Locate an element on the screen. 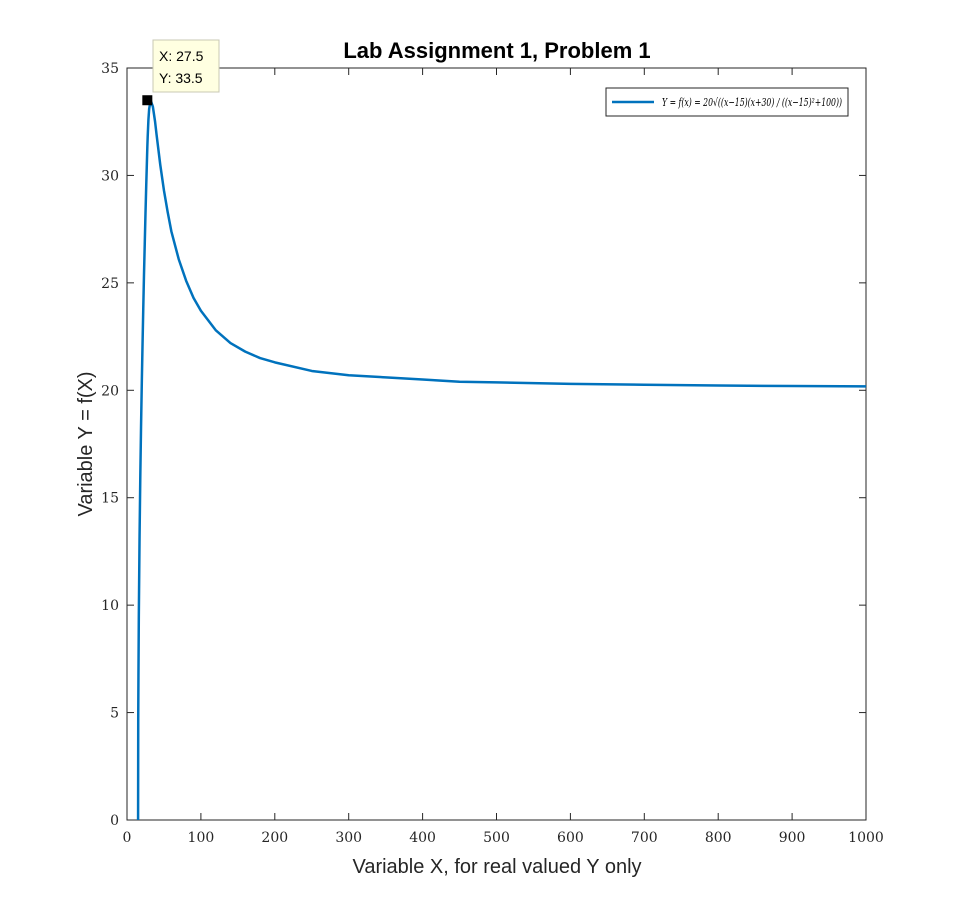 The image size is (958, 922). datatip-box is located at coordinates (186, 66).